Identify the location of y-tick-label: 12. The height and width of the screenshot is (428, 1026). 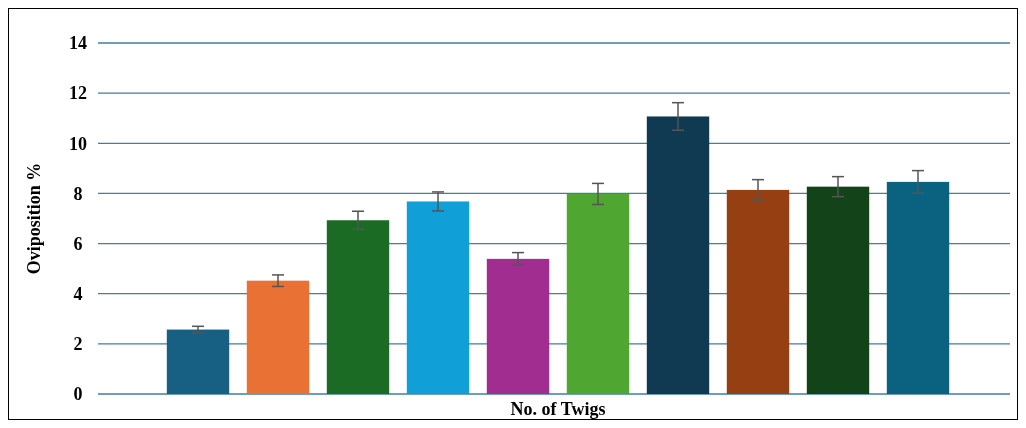
(78, 93).